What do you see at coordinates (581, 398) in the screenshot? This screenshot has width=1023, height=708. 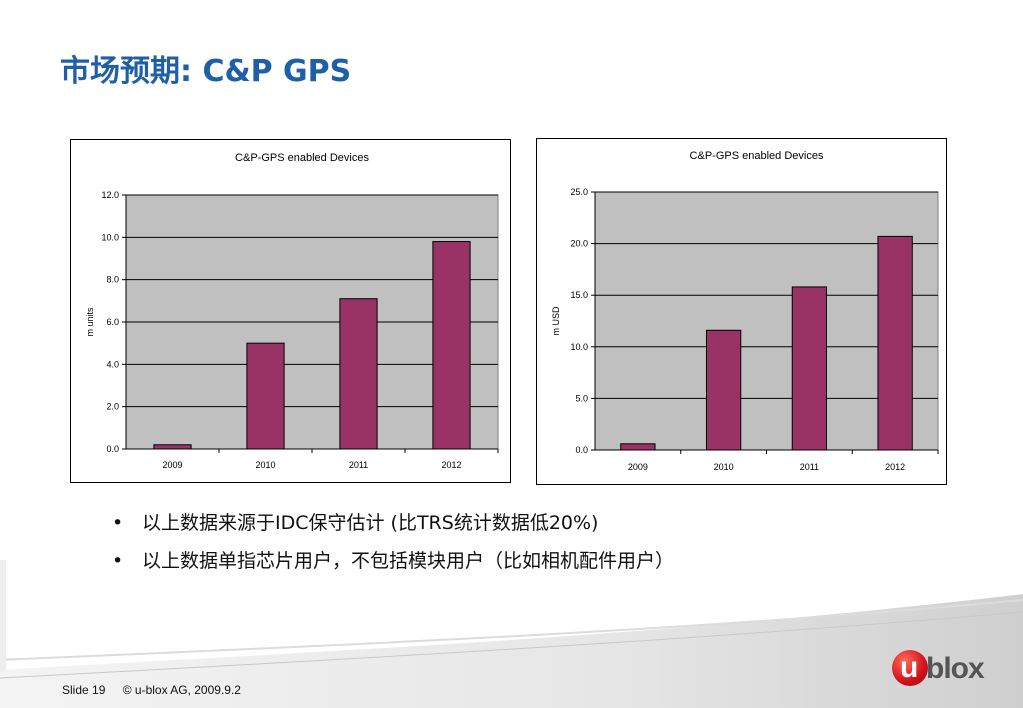 I see `y-tick-label: 5.0` at bounding box center [581, 398].